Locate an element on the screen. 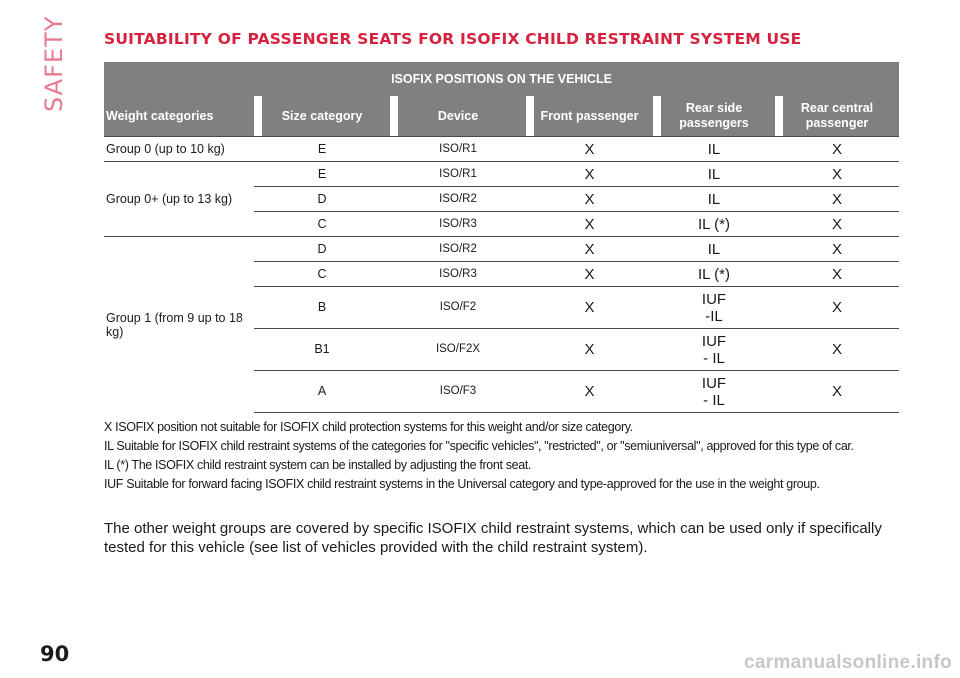  device-cell: ISO/F3 is located at coordinates (458, 391).